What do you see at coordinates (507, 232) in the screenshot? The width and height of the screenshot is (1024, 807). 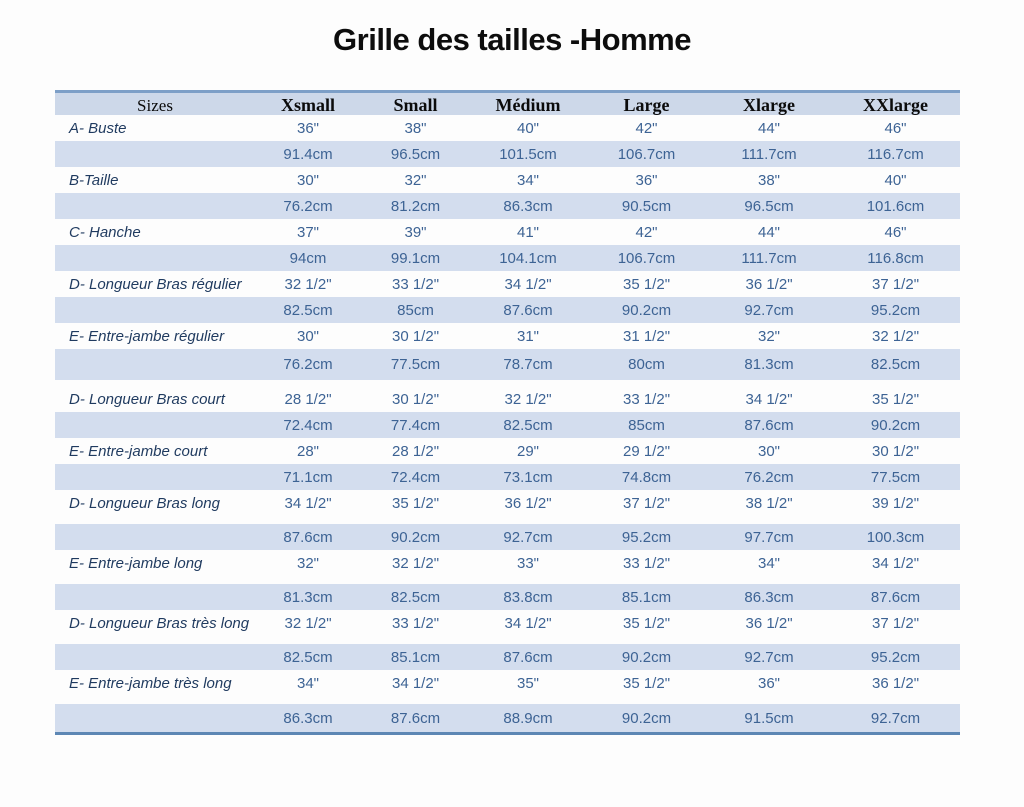 I see `table-row: C- Hanche 37" 39" 41" 42" 44" 46"` at bounding box center [507, 232].